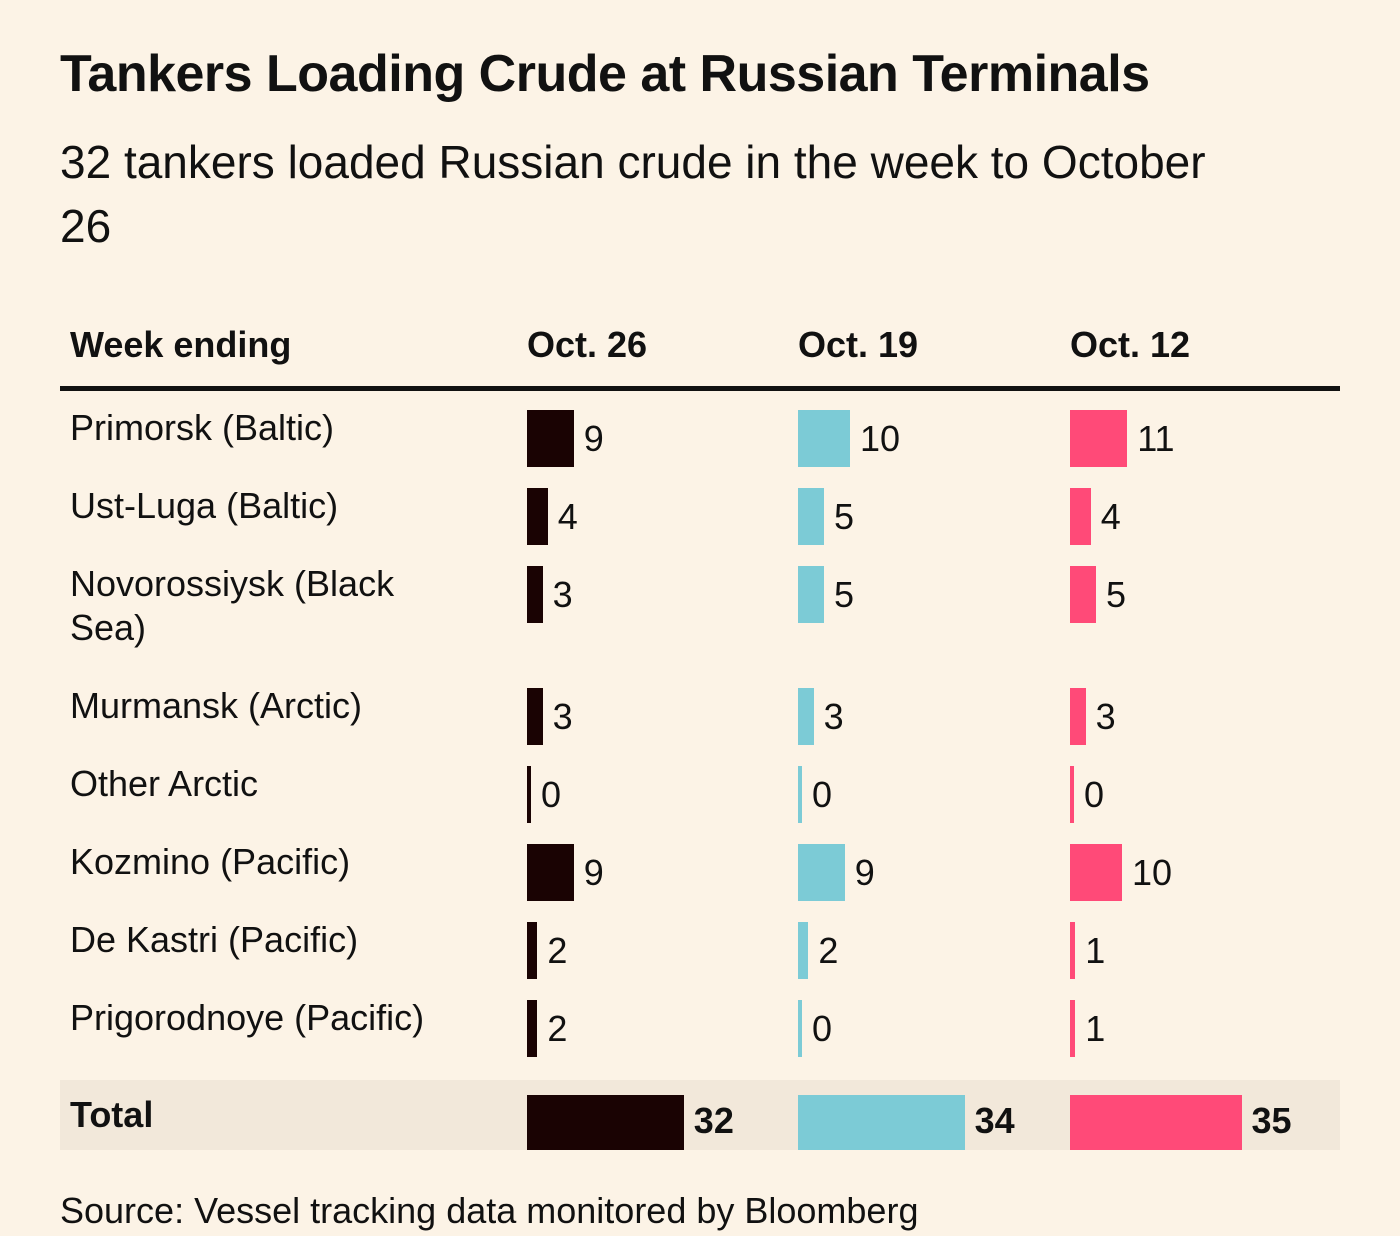  Describe the element at coordinates (587, 344) in the screenshot. I see `column-header: Oct. 26` at that location.